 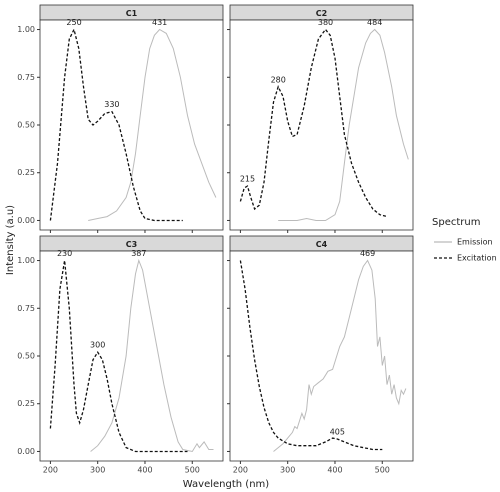 I want to click on legend-title: Spectrum, so click(x=456, y=222).